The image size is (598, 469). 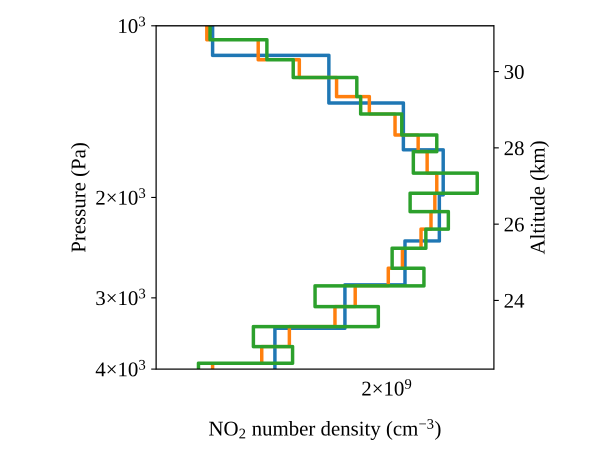 What do you see at coordinates (121, 368) in the screenshot?
I see `y-tick-label: 4×10$^{3}$` at bounding box center [121, 368].